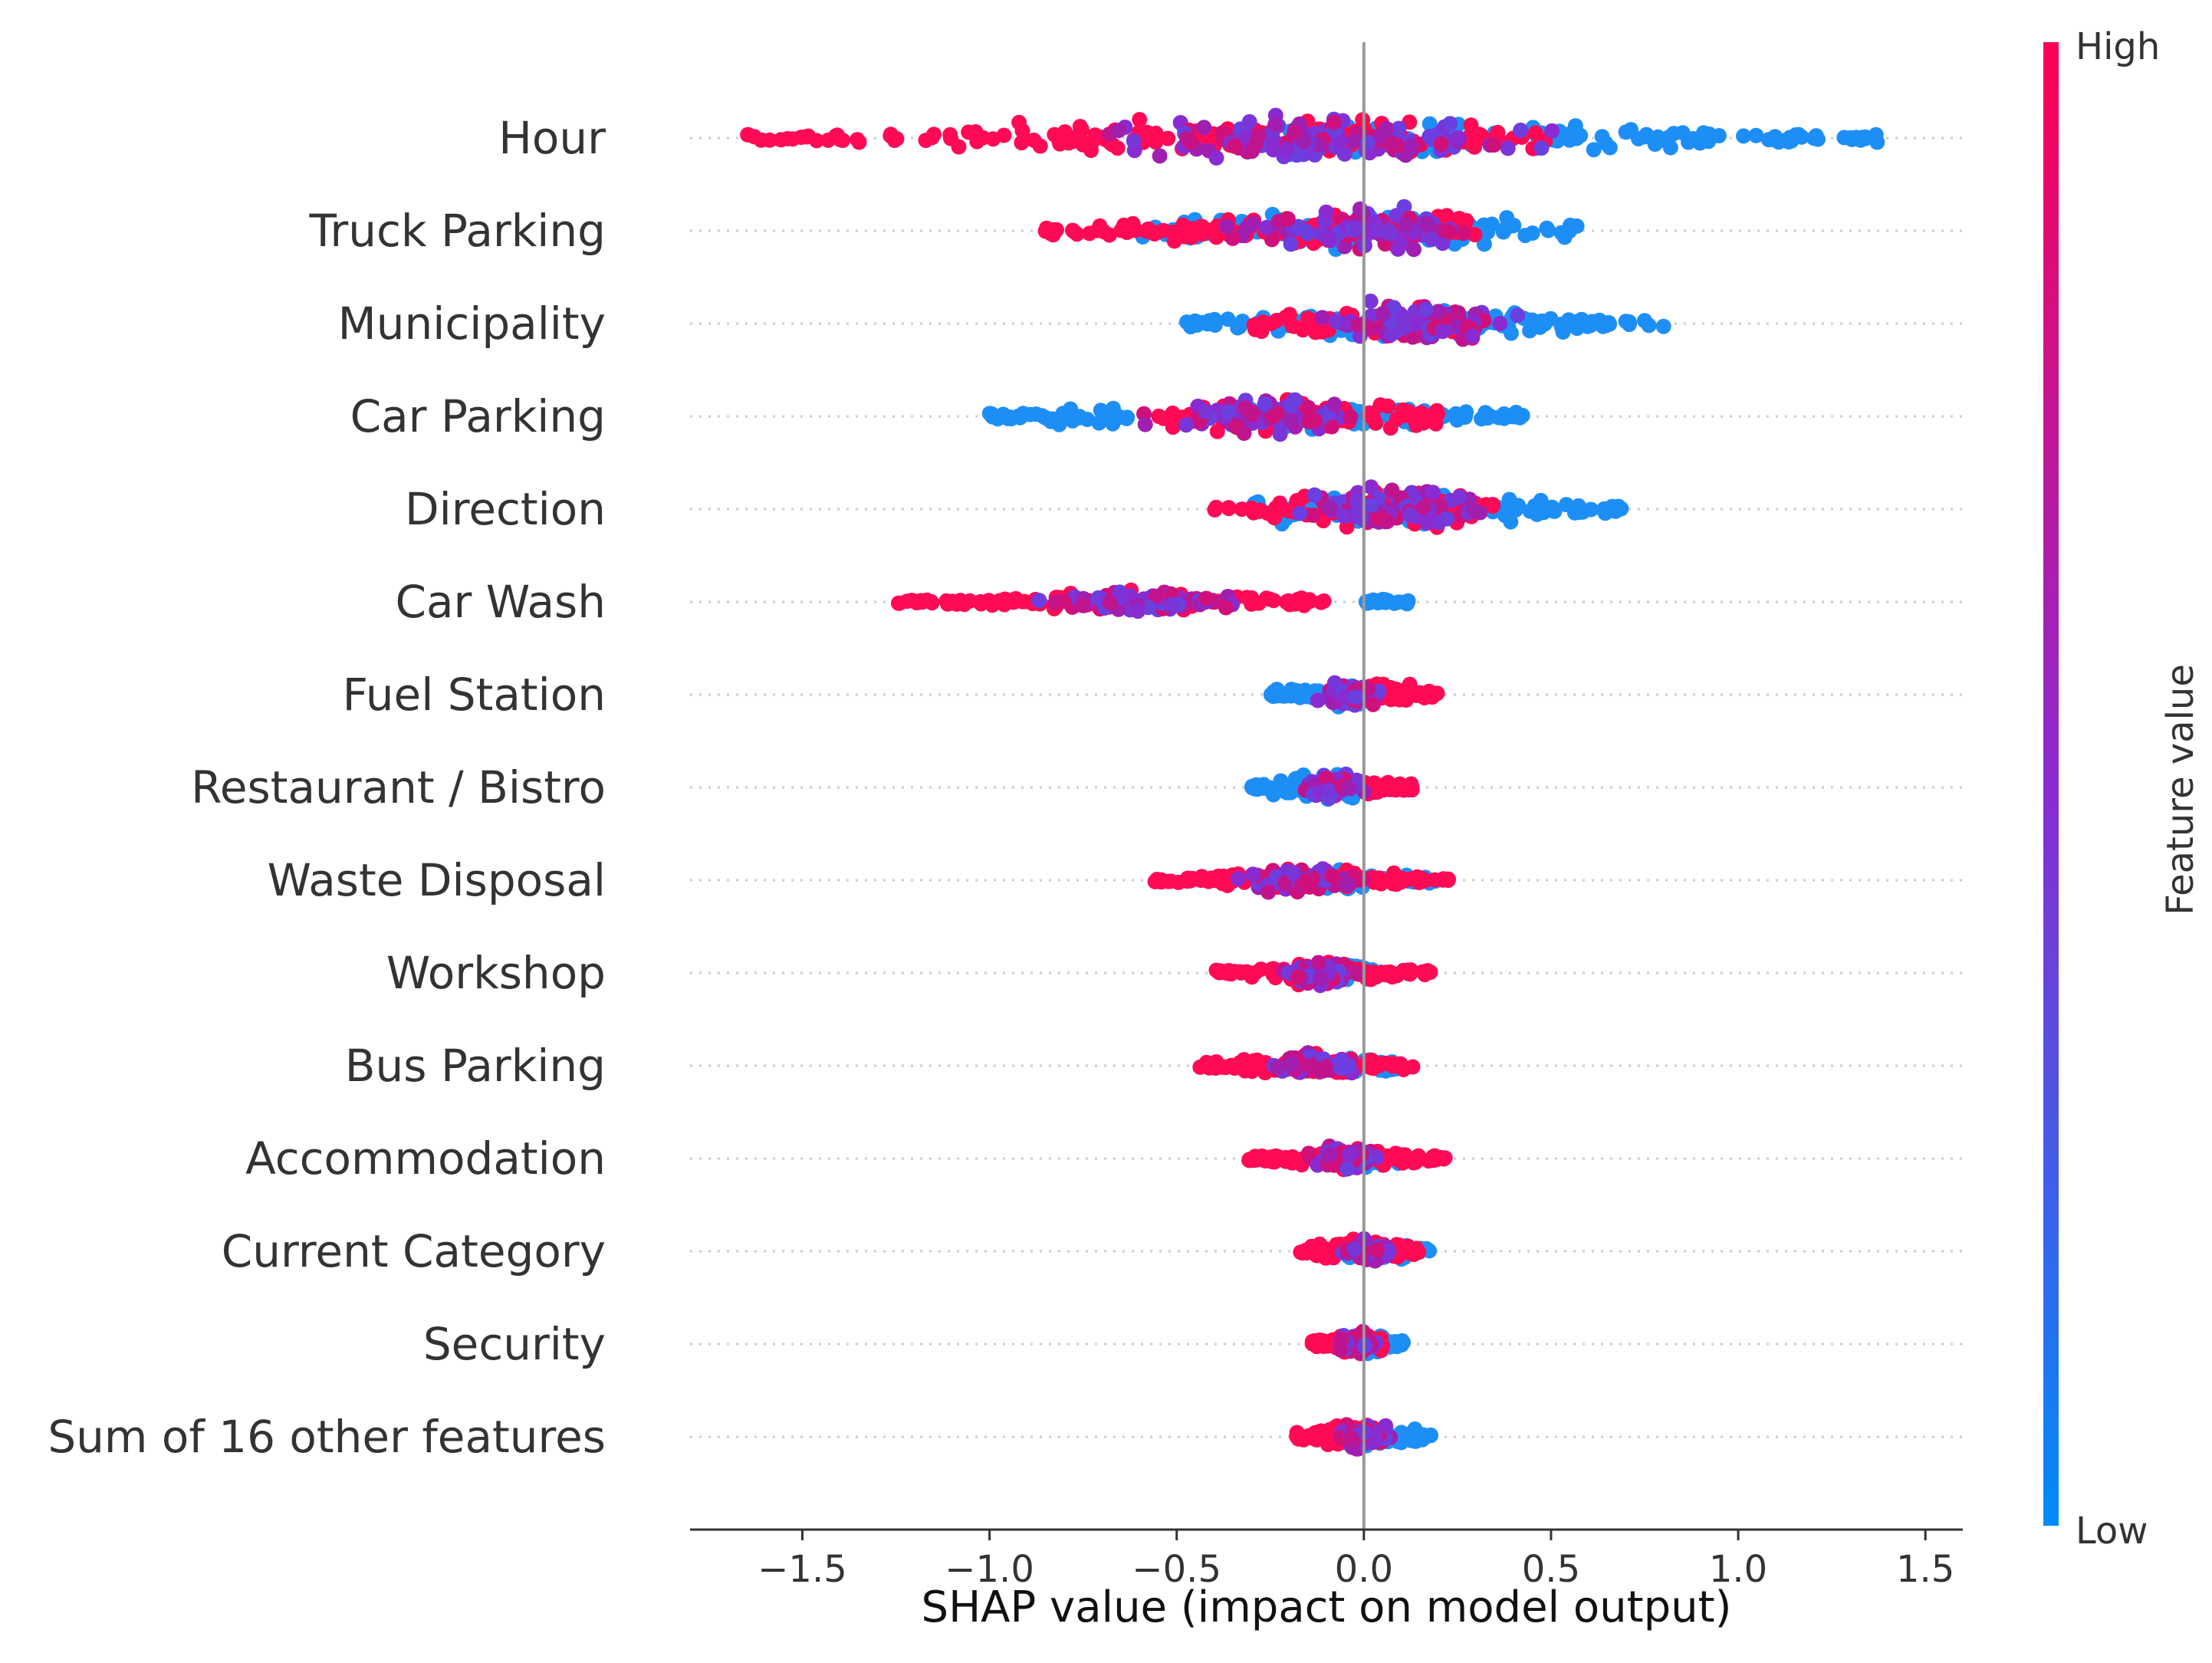 The height and width of the screenshot is (1663, 2212). I want to click on colorbar-low-label: Low, so click(2112, 1531).